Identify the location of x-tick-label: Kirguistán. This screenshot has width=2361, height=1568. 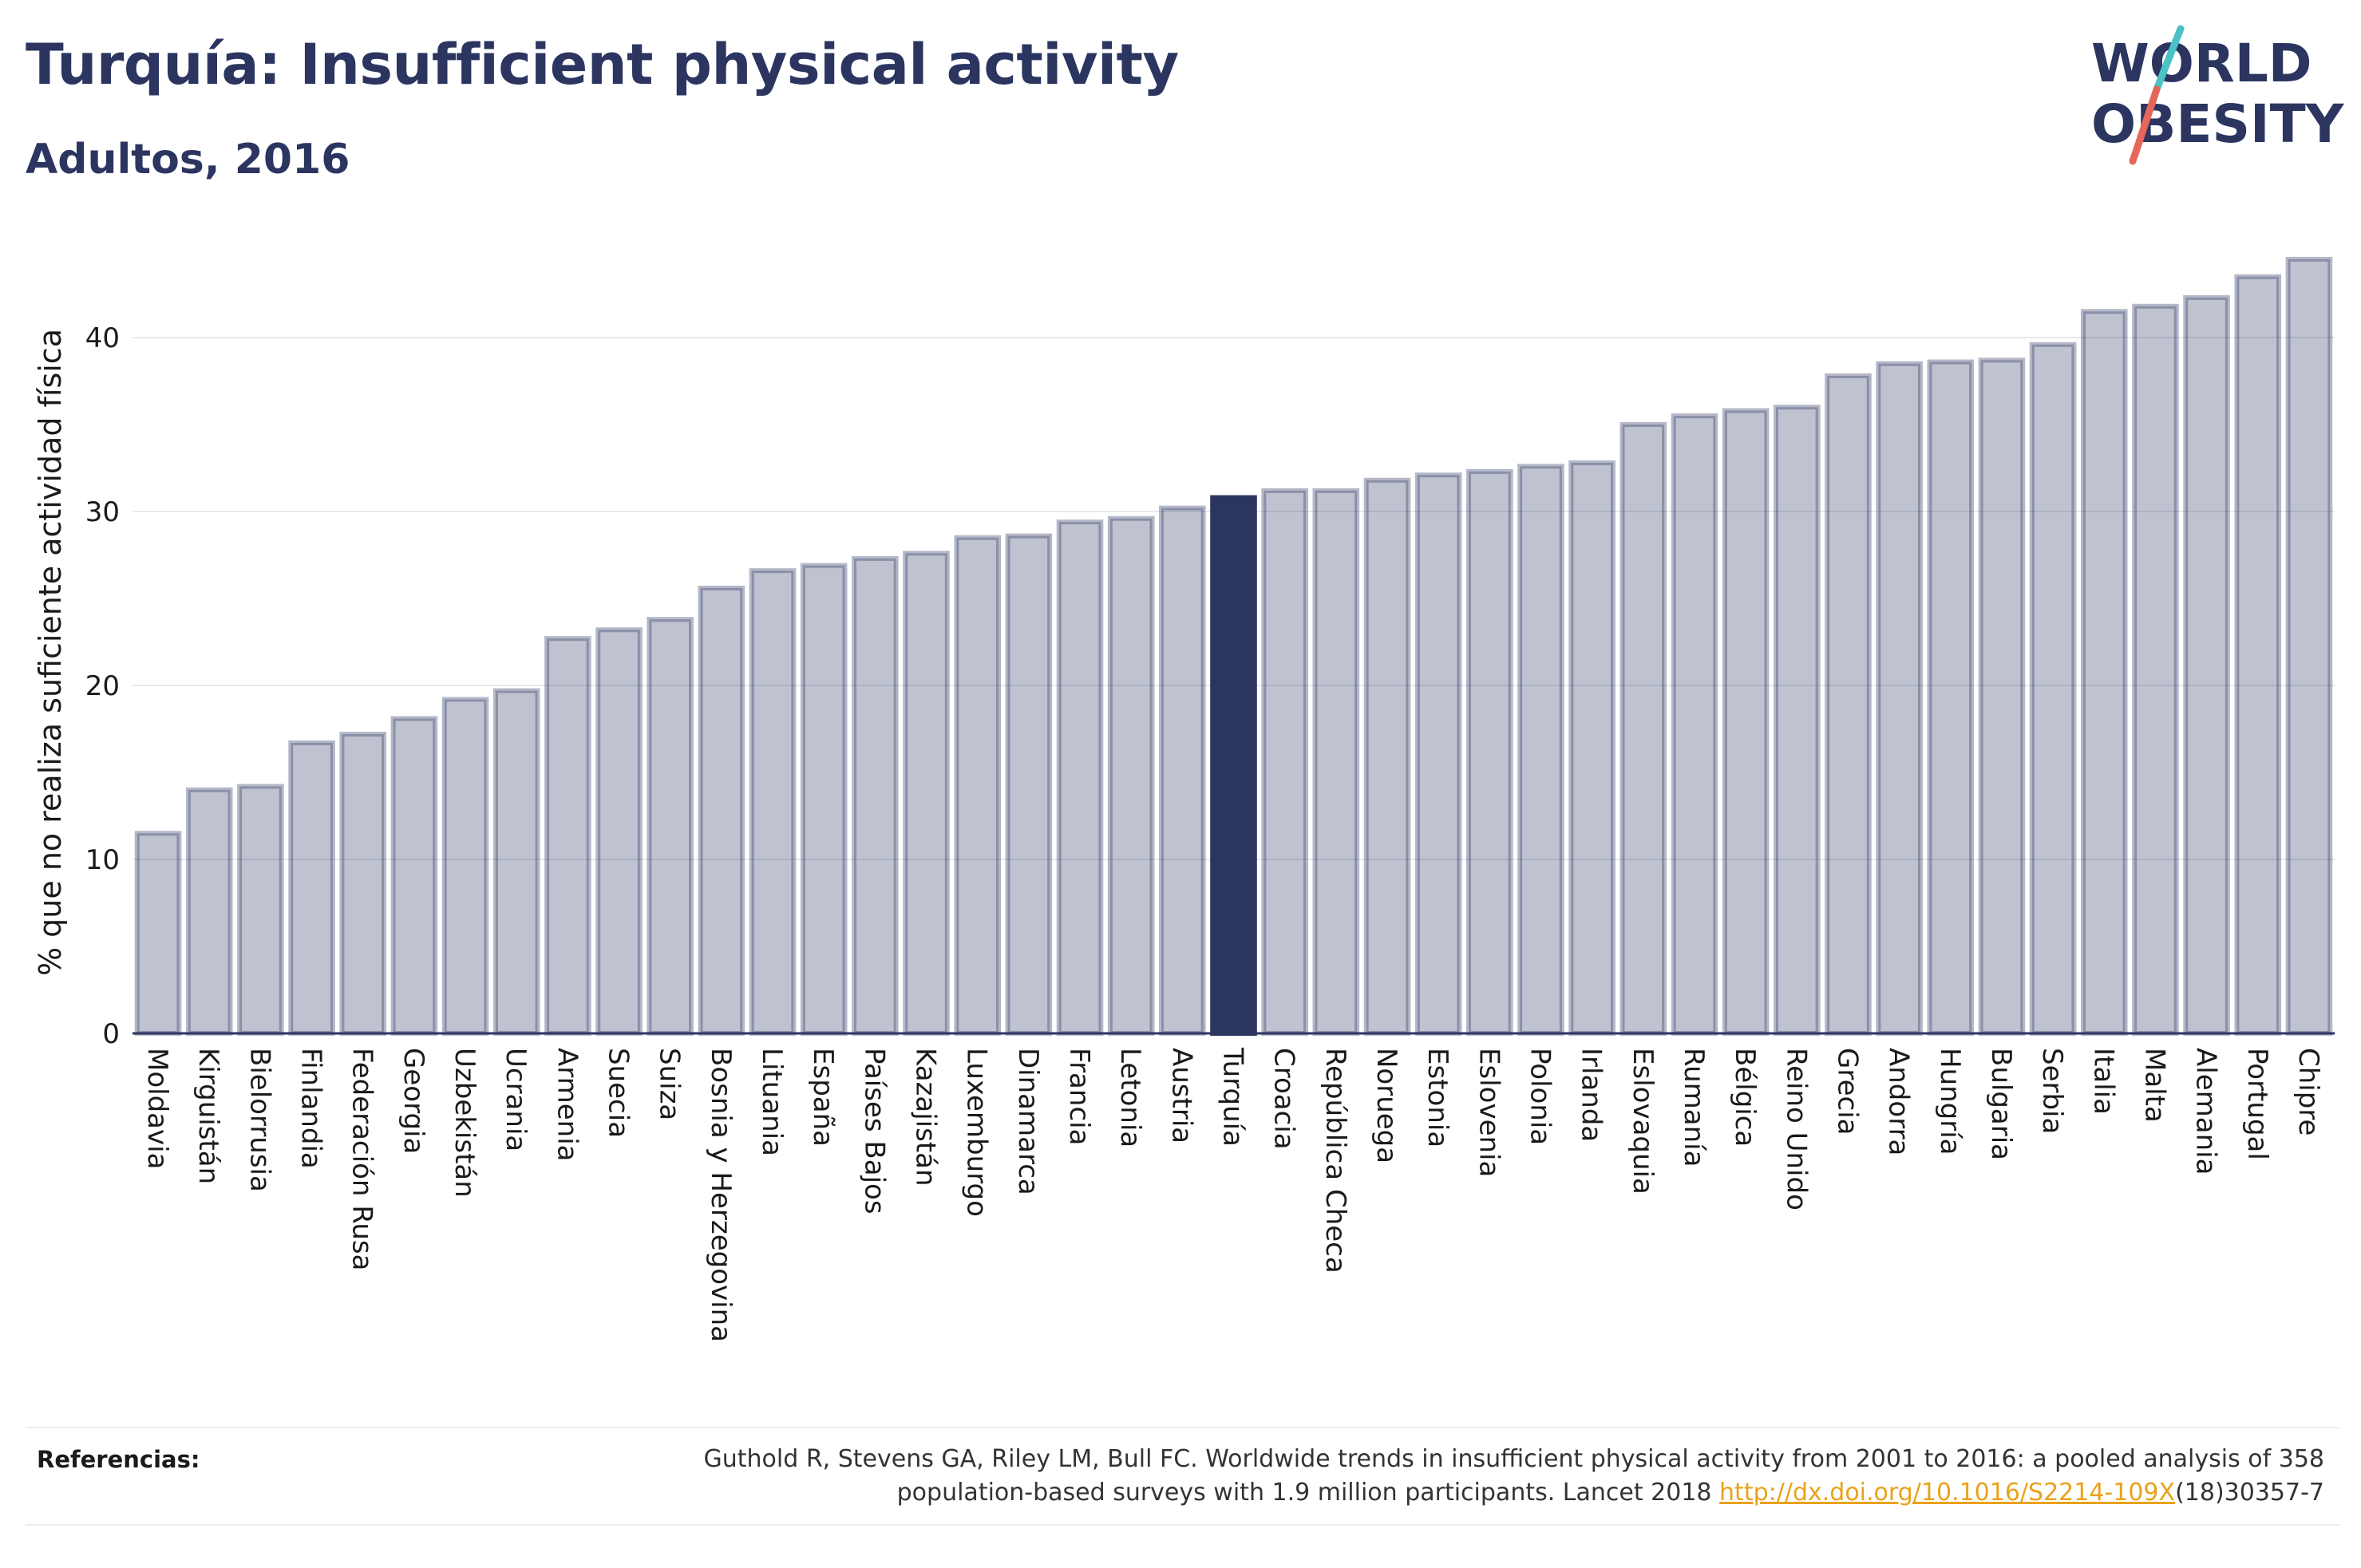
(208, 1116).